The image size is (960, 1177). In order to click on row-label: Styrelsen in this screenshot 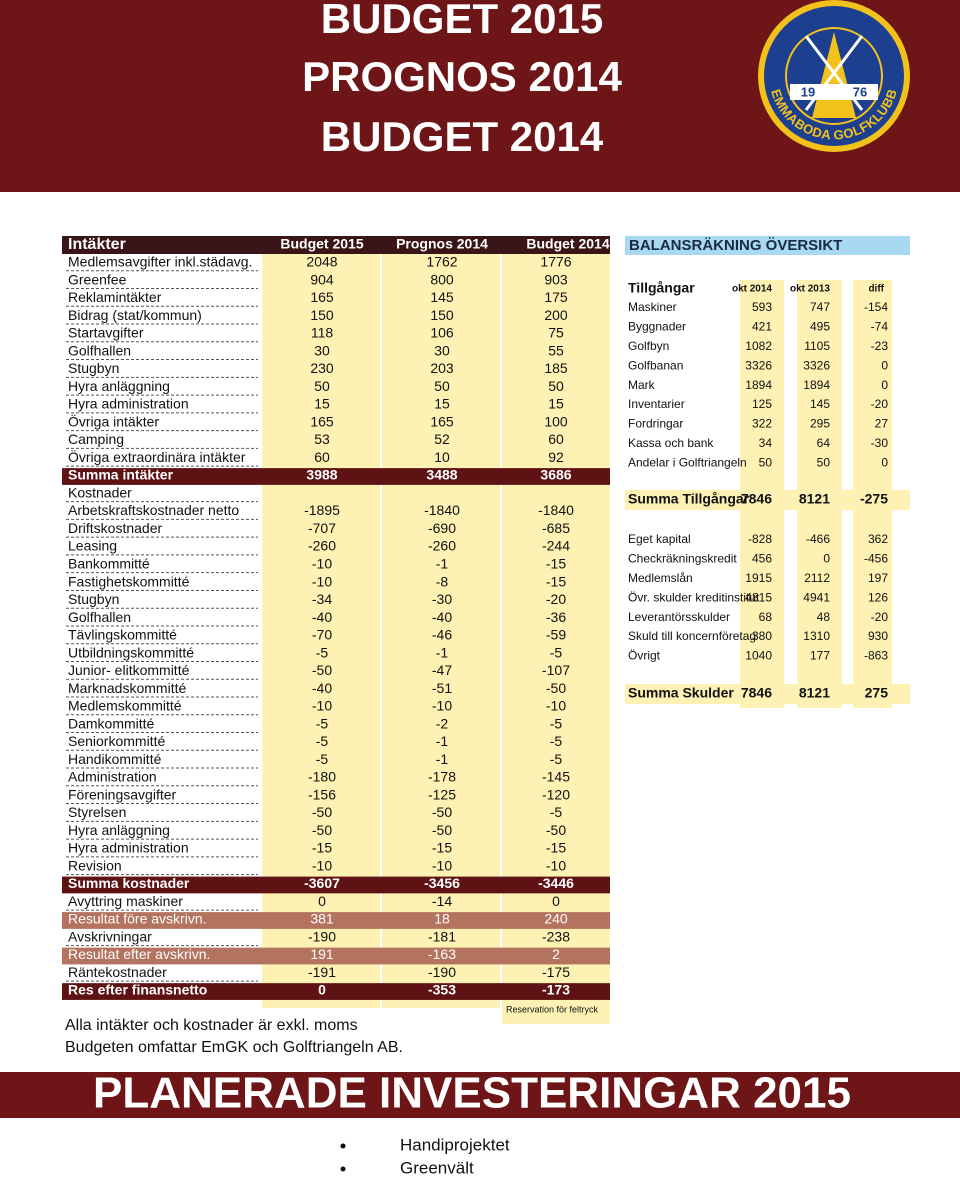, I will do `click(97, 812)`.